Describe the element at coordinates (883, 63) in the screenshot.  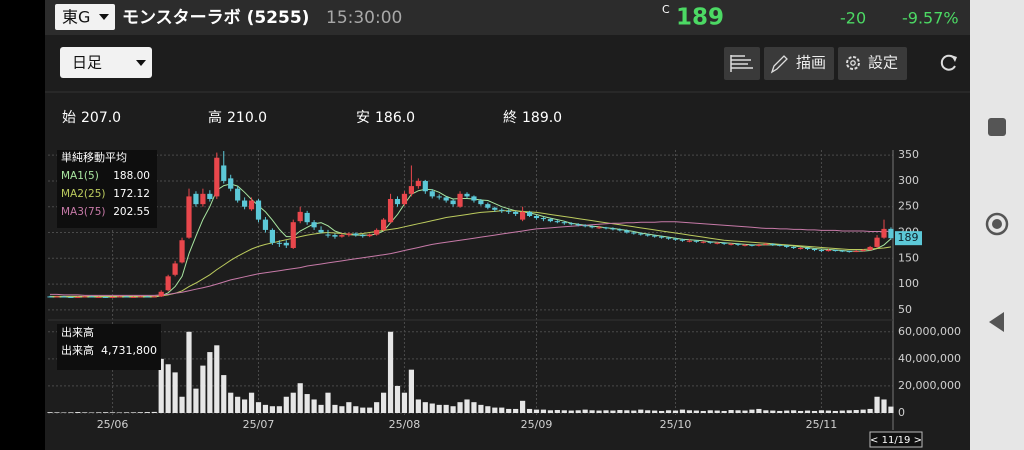
I see `settings-label: 設定` at that location.